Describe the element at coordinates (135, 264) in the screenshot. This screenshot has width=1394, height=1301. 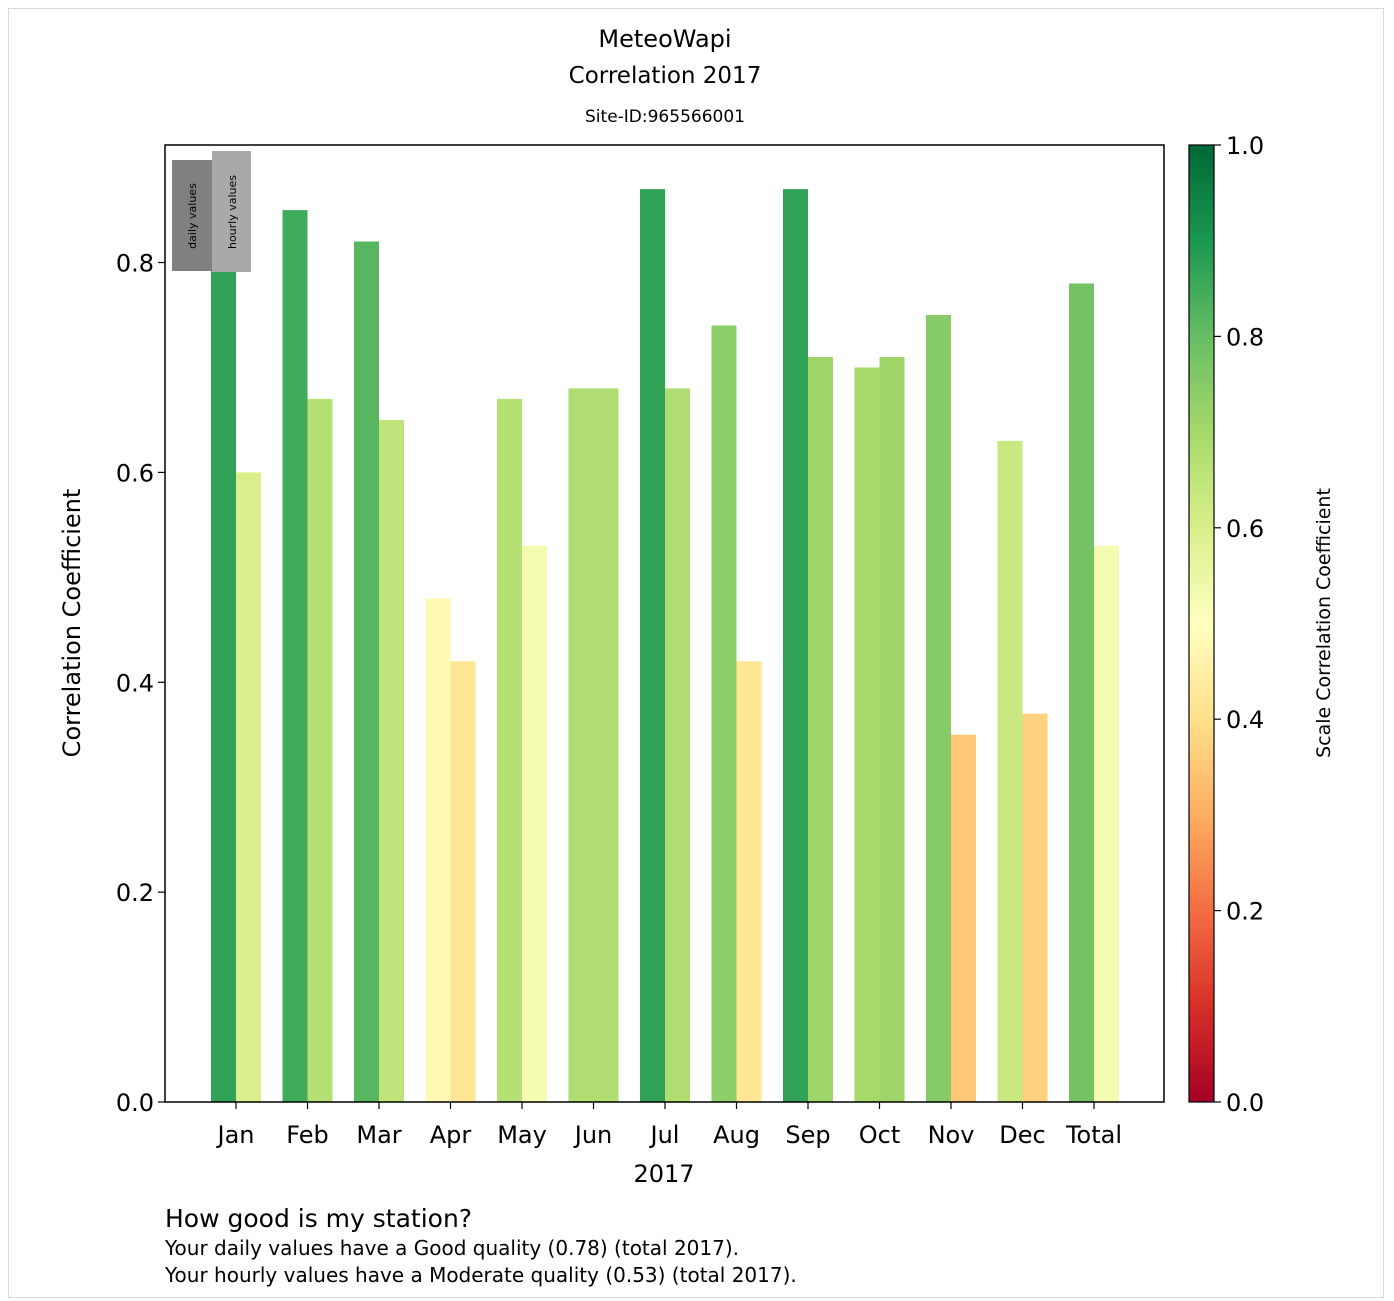
I see `y-tick-label: 0.8` at that location.